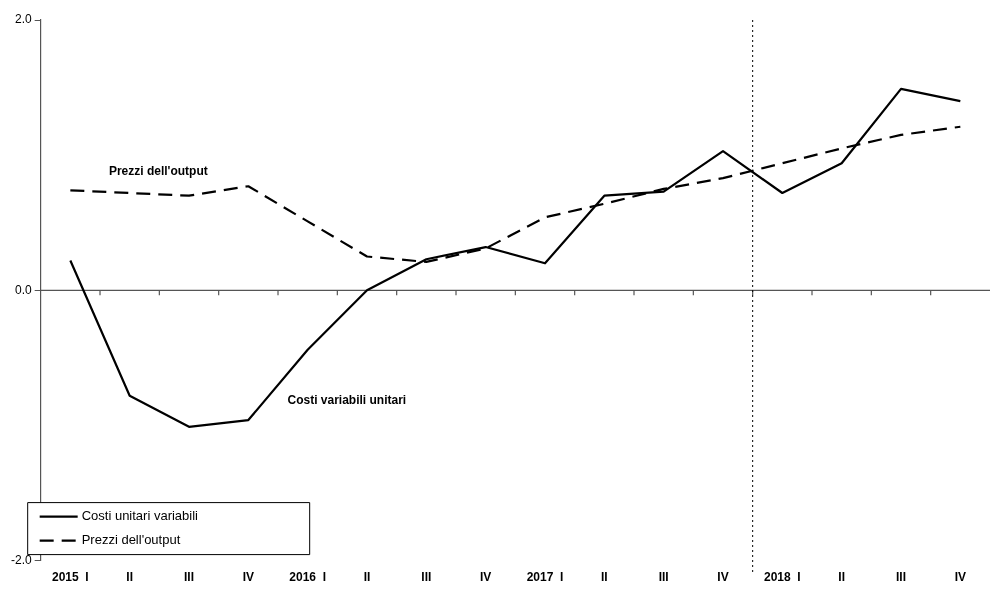  Describe the element at coordinates (545, 577) in the screenshot. I see `x-tick-label: 2017 I` at that location.